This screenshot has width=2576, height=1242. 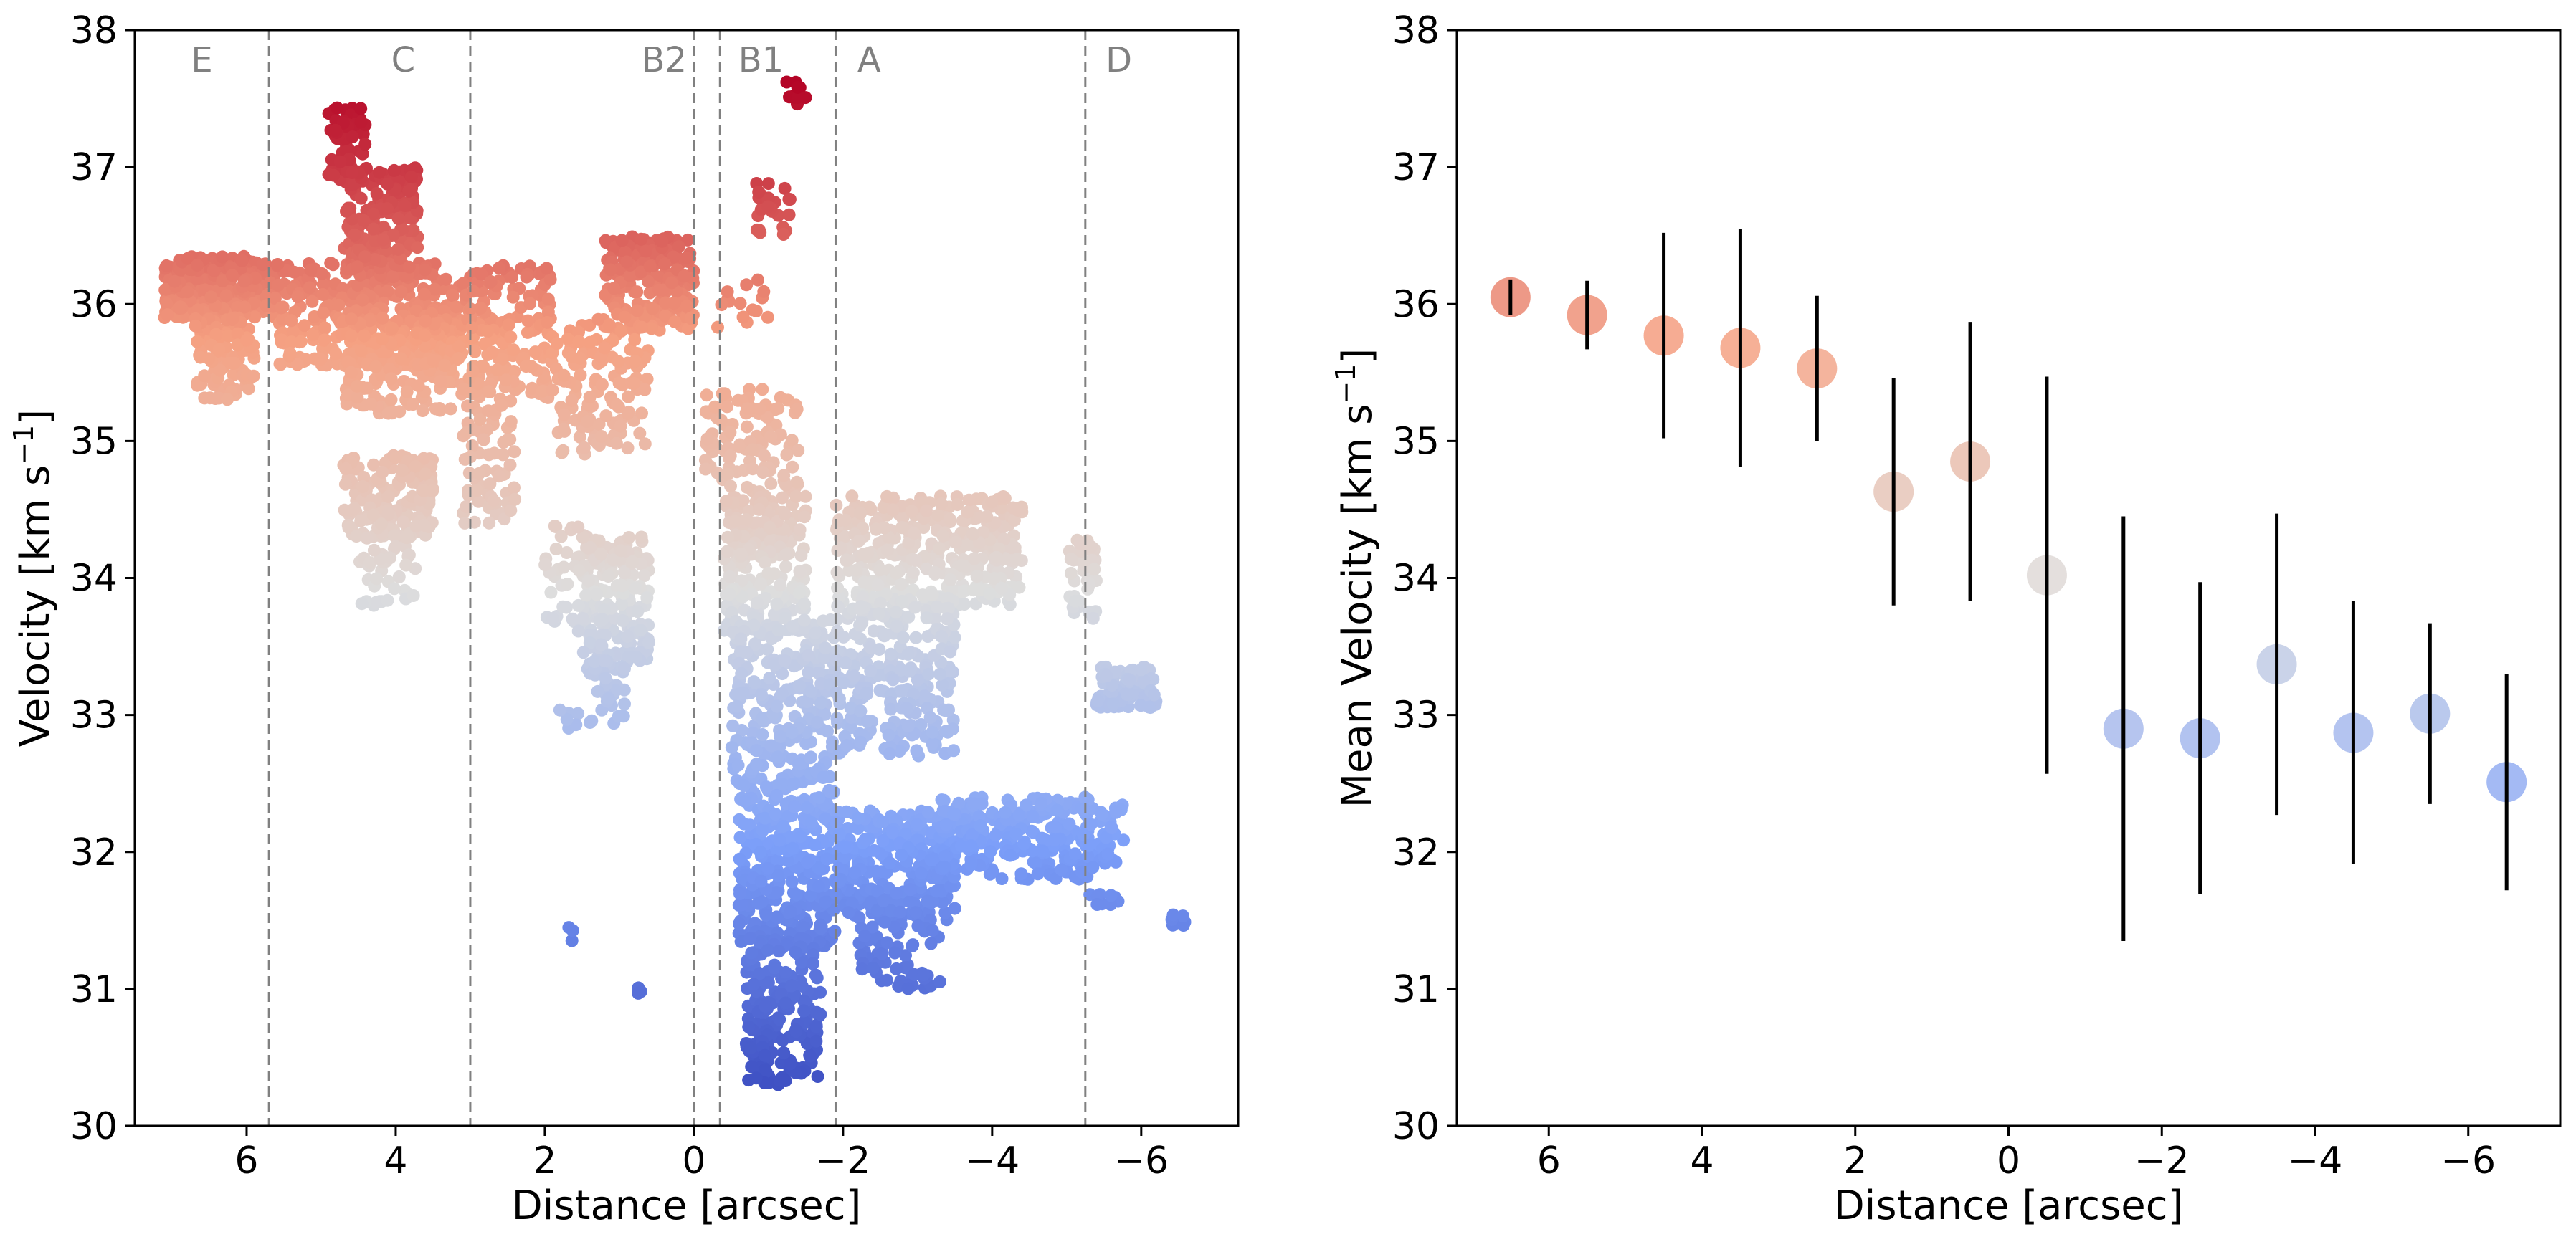 I want to click on y-tick-label: 36, so click(x=94, y=304).